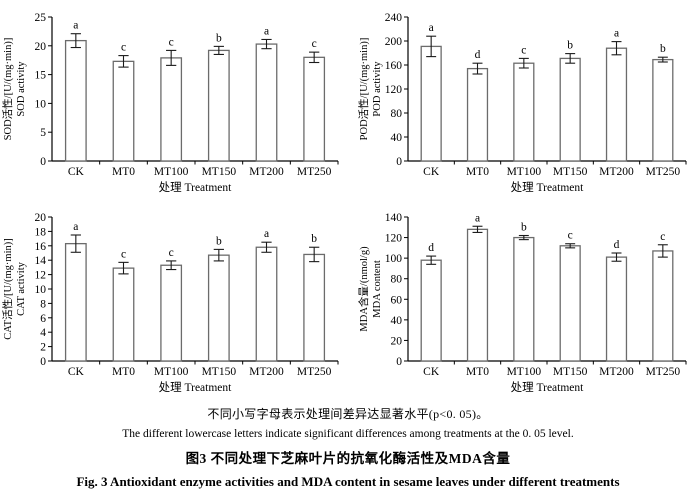 The image size is (696, 493). What do you see at coordinates (41, 104) in the screenshot?
I see `y-tick-label: 10` at bounding box center [41, 104].